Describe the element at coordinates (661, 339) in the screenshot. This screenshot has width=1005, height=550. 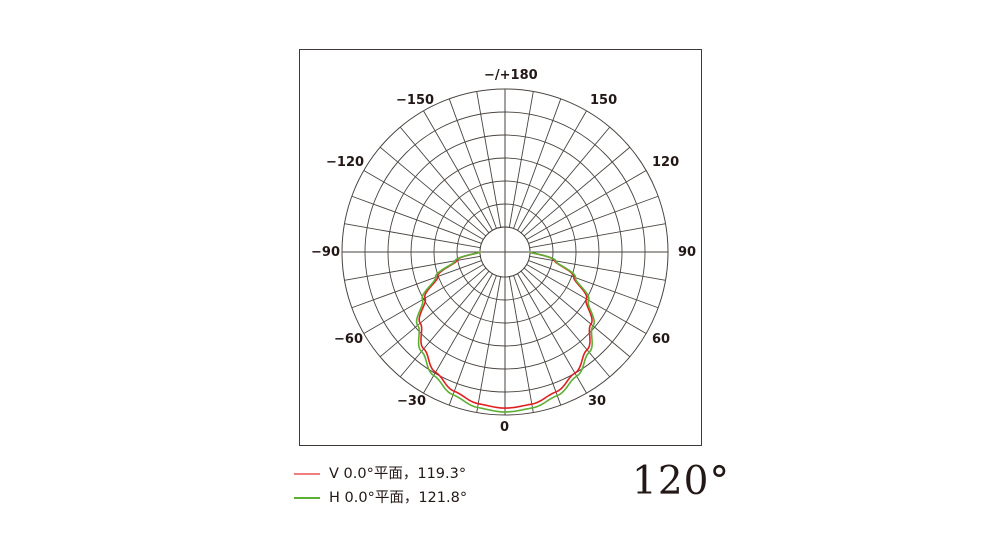
I see `angle-label-60: 60` at that location.